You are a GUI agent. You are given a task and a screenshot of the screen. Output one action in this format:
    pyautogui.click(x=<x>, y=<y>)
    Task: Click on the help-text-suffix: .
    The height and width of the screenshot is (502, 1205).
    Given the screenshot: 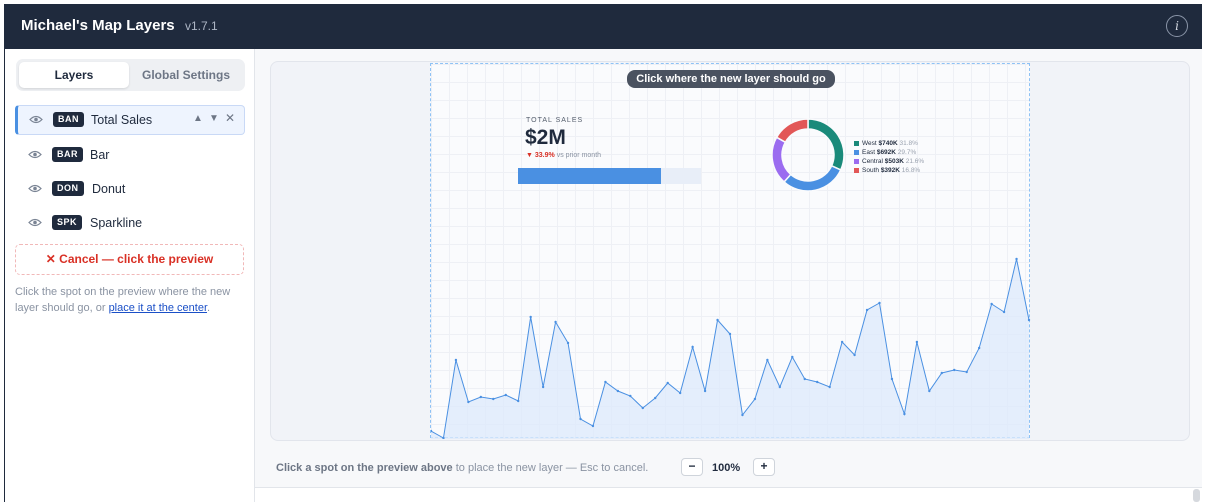 What is the action you would take?
    pyautogui.click(x=209, y=308)
    